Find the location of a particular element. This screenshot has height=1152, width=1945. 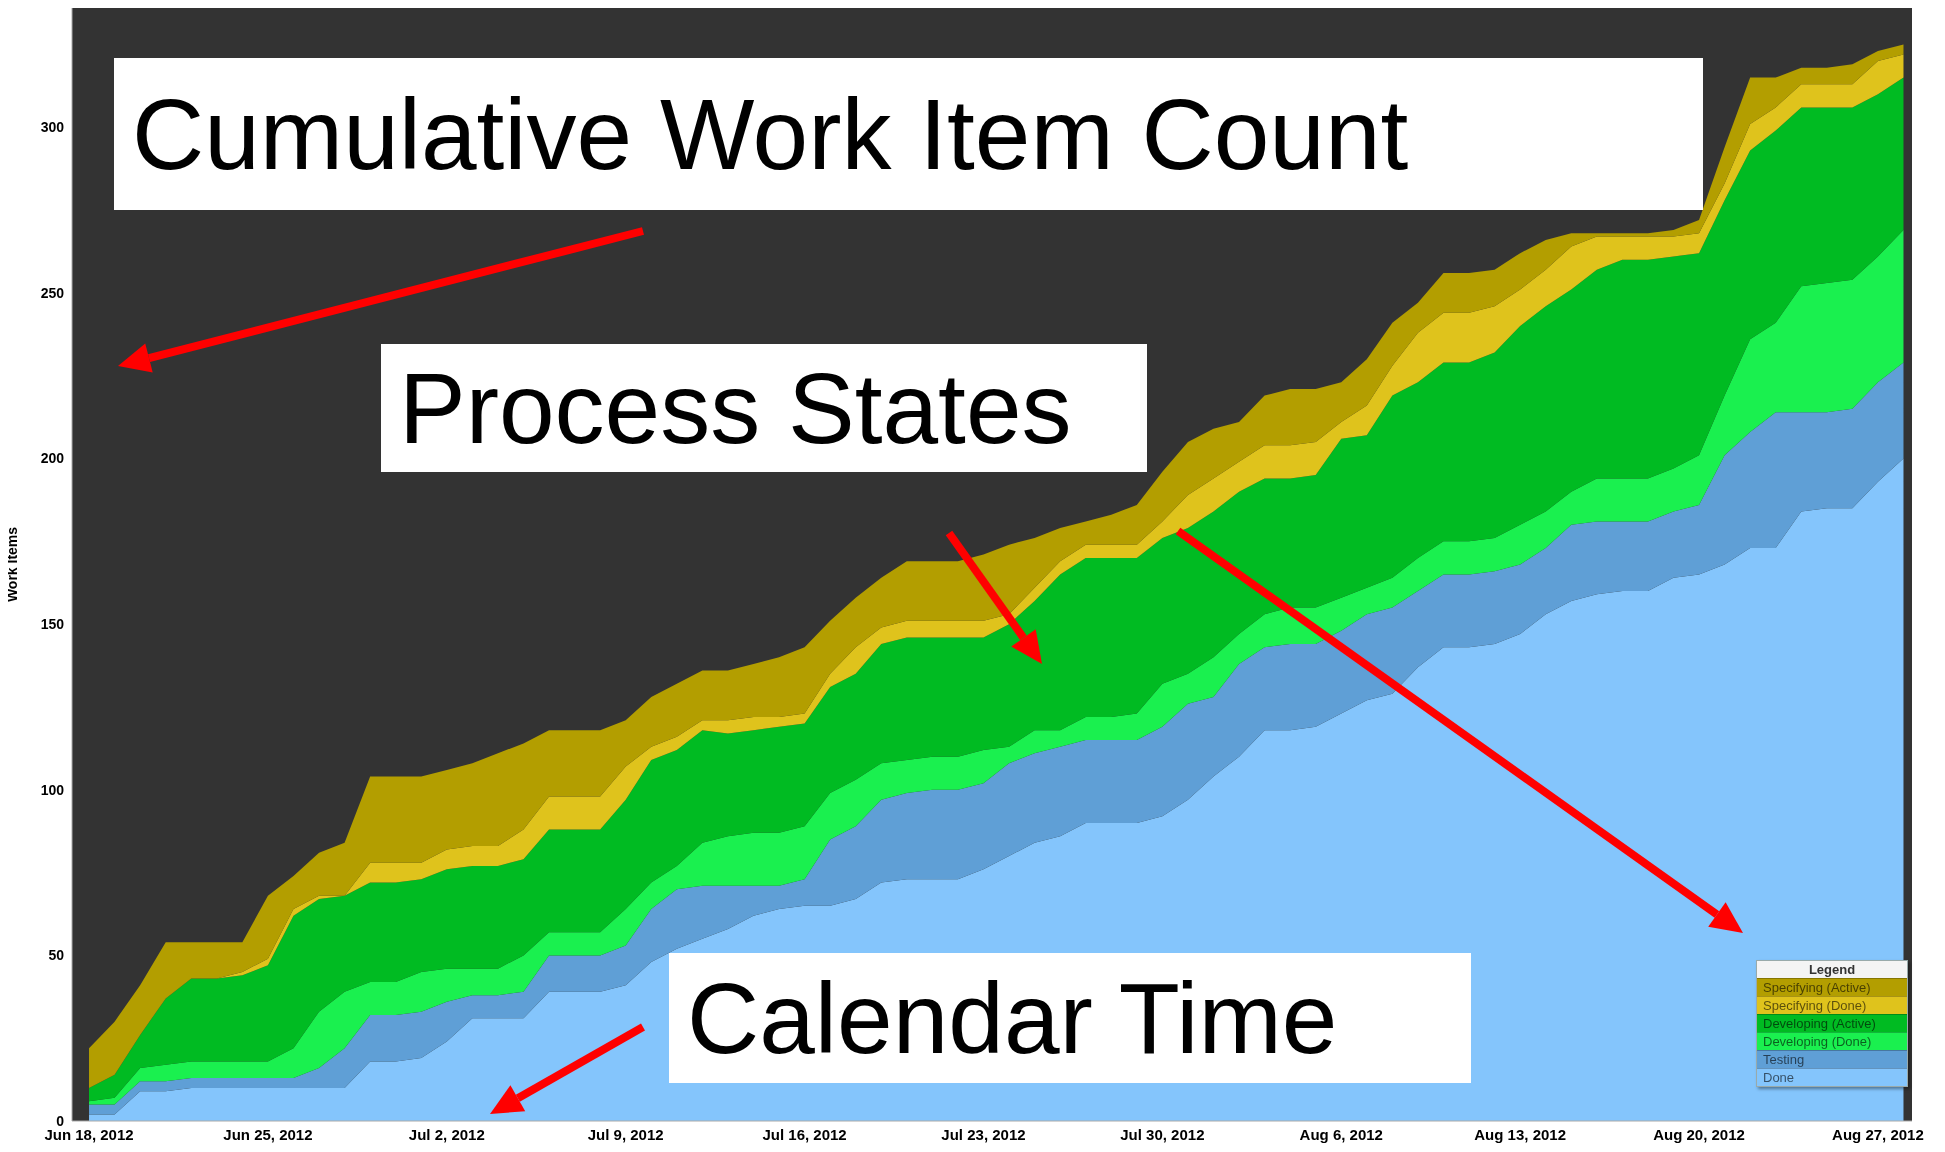

x-tick-label: Jun 25, 2012 is located at coordinates (268, 1134).